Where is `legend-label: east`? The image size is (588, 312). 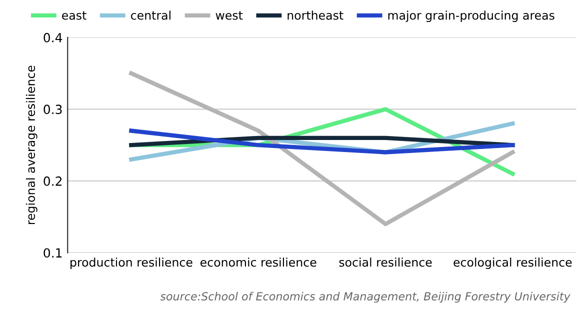 legend-label: east is located at coordinates (74, 15).